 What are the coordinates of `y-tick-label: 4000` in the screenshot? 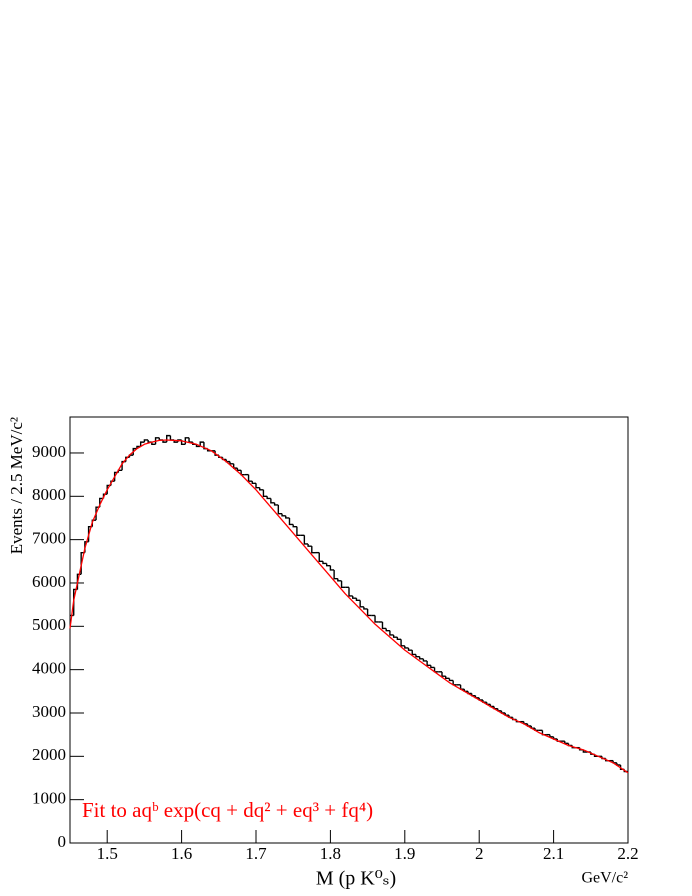 It's located at (49, 668).